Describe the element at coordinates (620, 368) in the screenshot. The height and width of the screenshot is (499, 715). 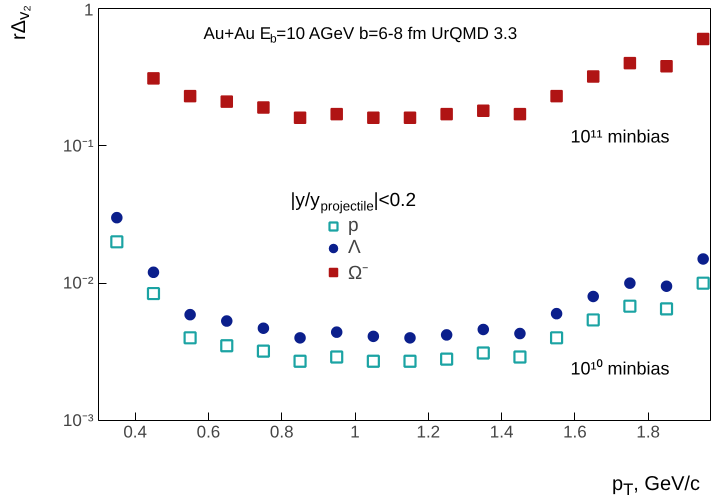
I see `annotation: 10¹⁰ minbias` at that location.